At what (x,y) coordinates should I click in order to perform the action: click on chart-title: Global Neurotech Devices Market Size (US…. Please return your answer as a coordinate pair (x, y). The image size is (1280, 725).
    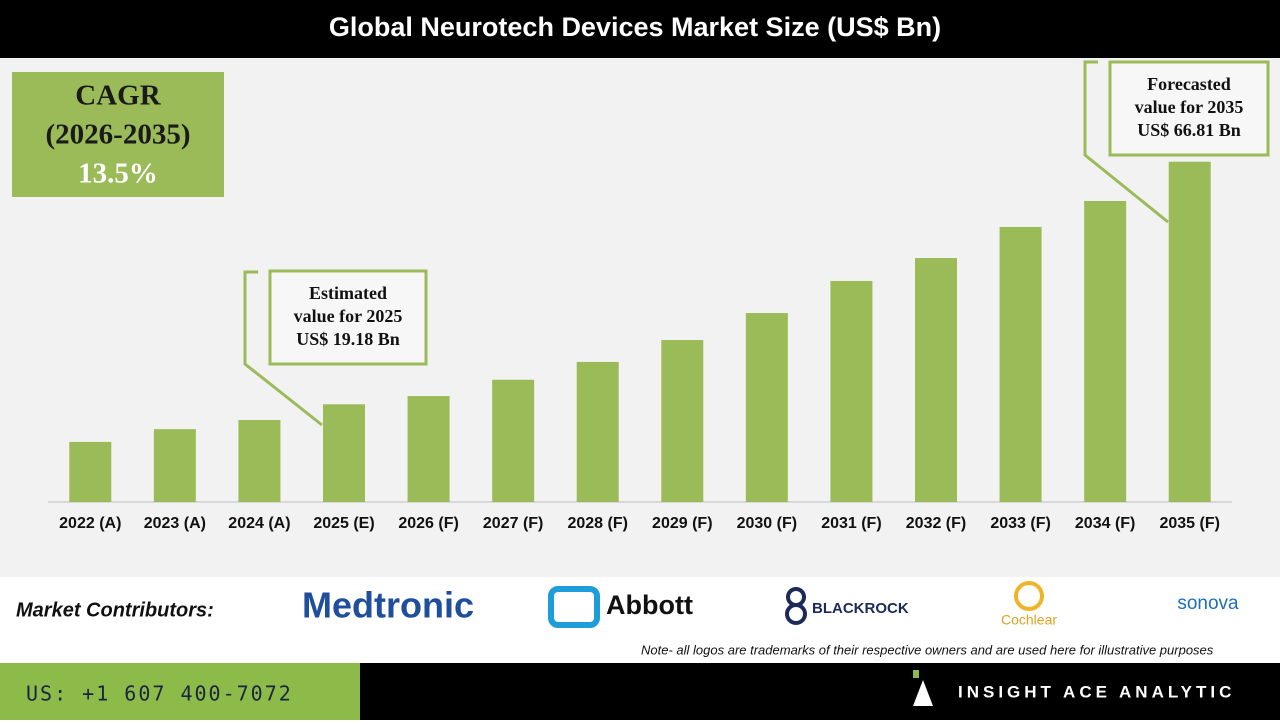
    Looking at the image, I should click on (635, 27).